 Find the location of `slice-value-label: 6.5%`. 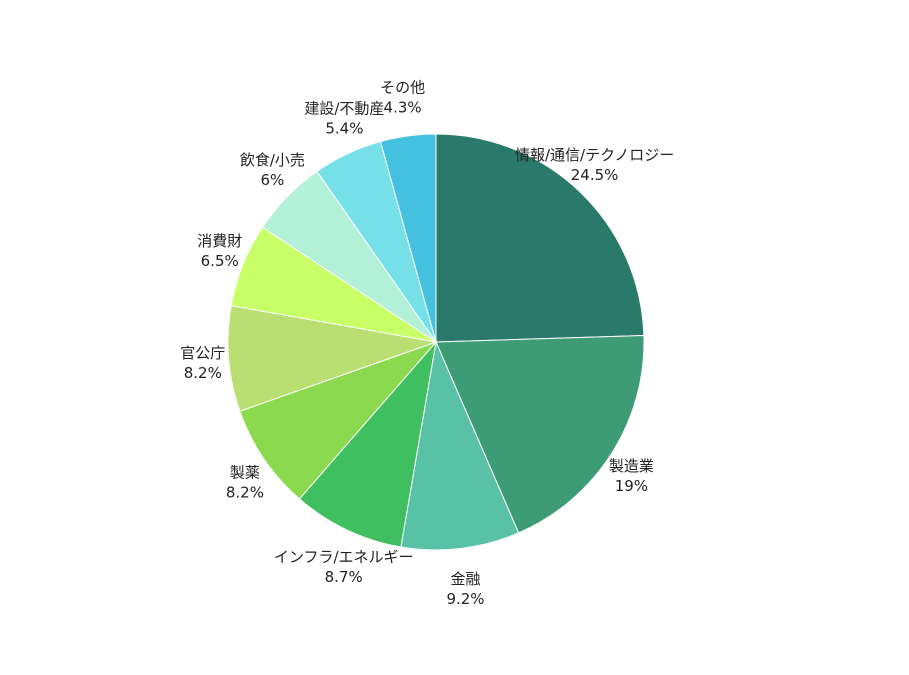

slice-value-label: 6.5% is located at coordinates (220, 261).